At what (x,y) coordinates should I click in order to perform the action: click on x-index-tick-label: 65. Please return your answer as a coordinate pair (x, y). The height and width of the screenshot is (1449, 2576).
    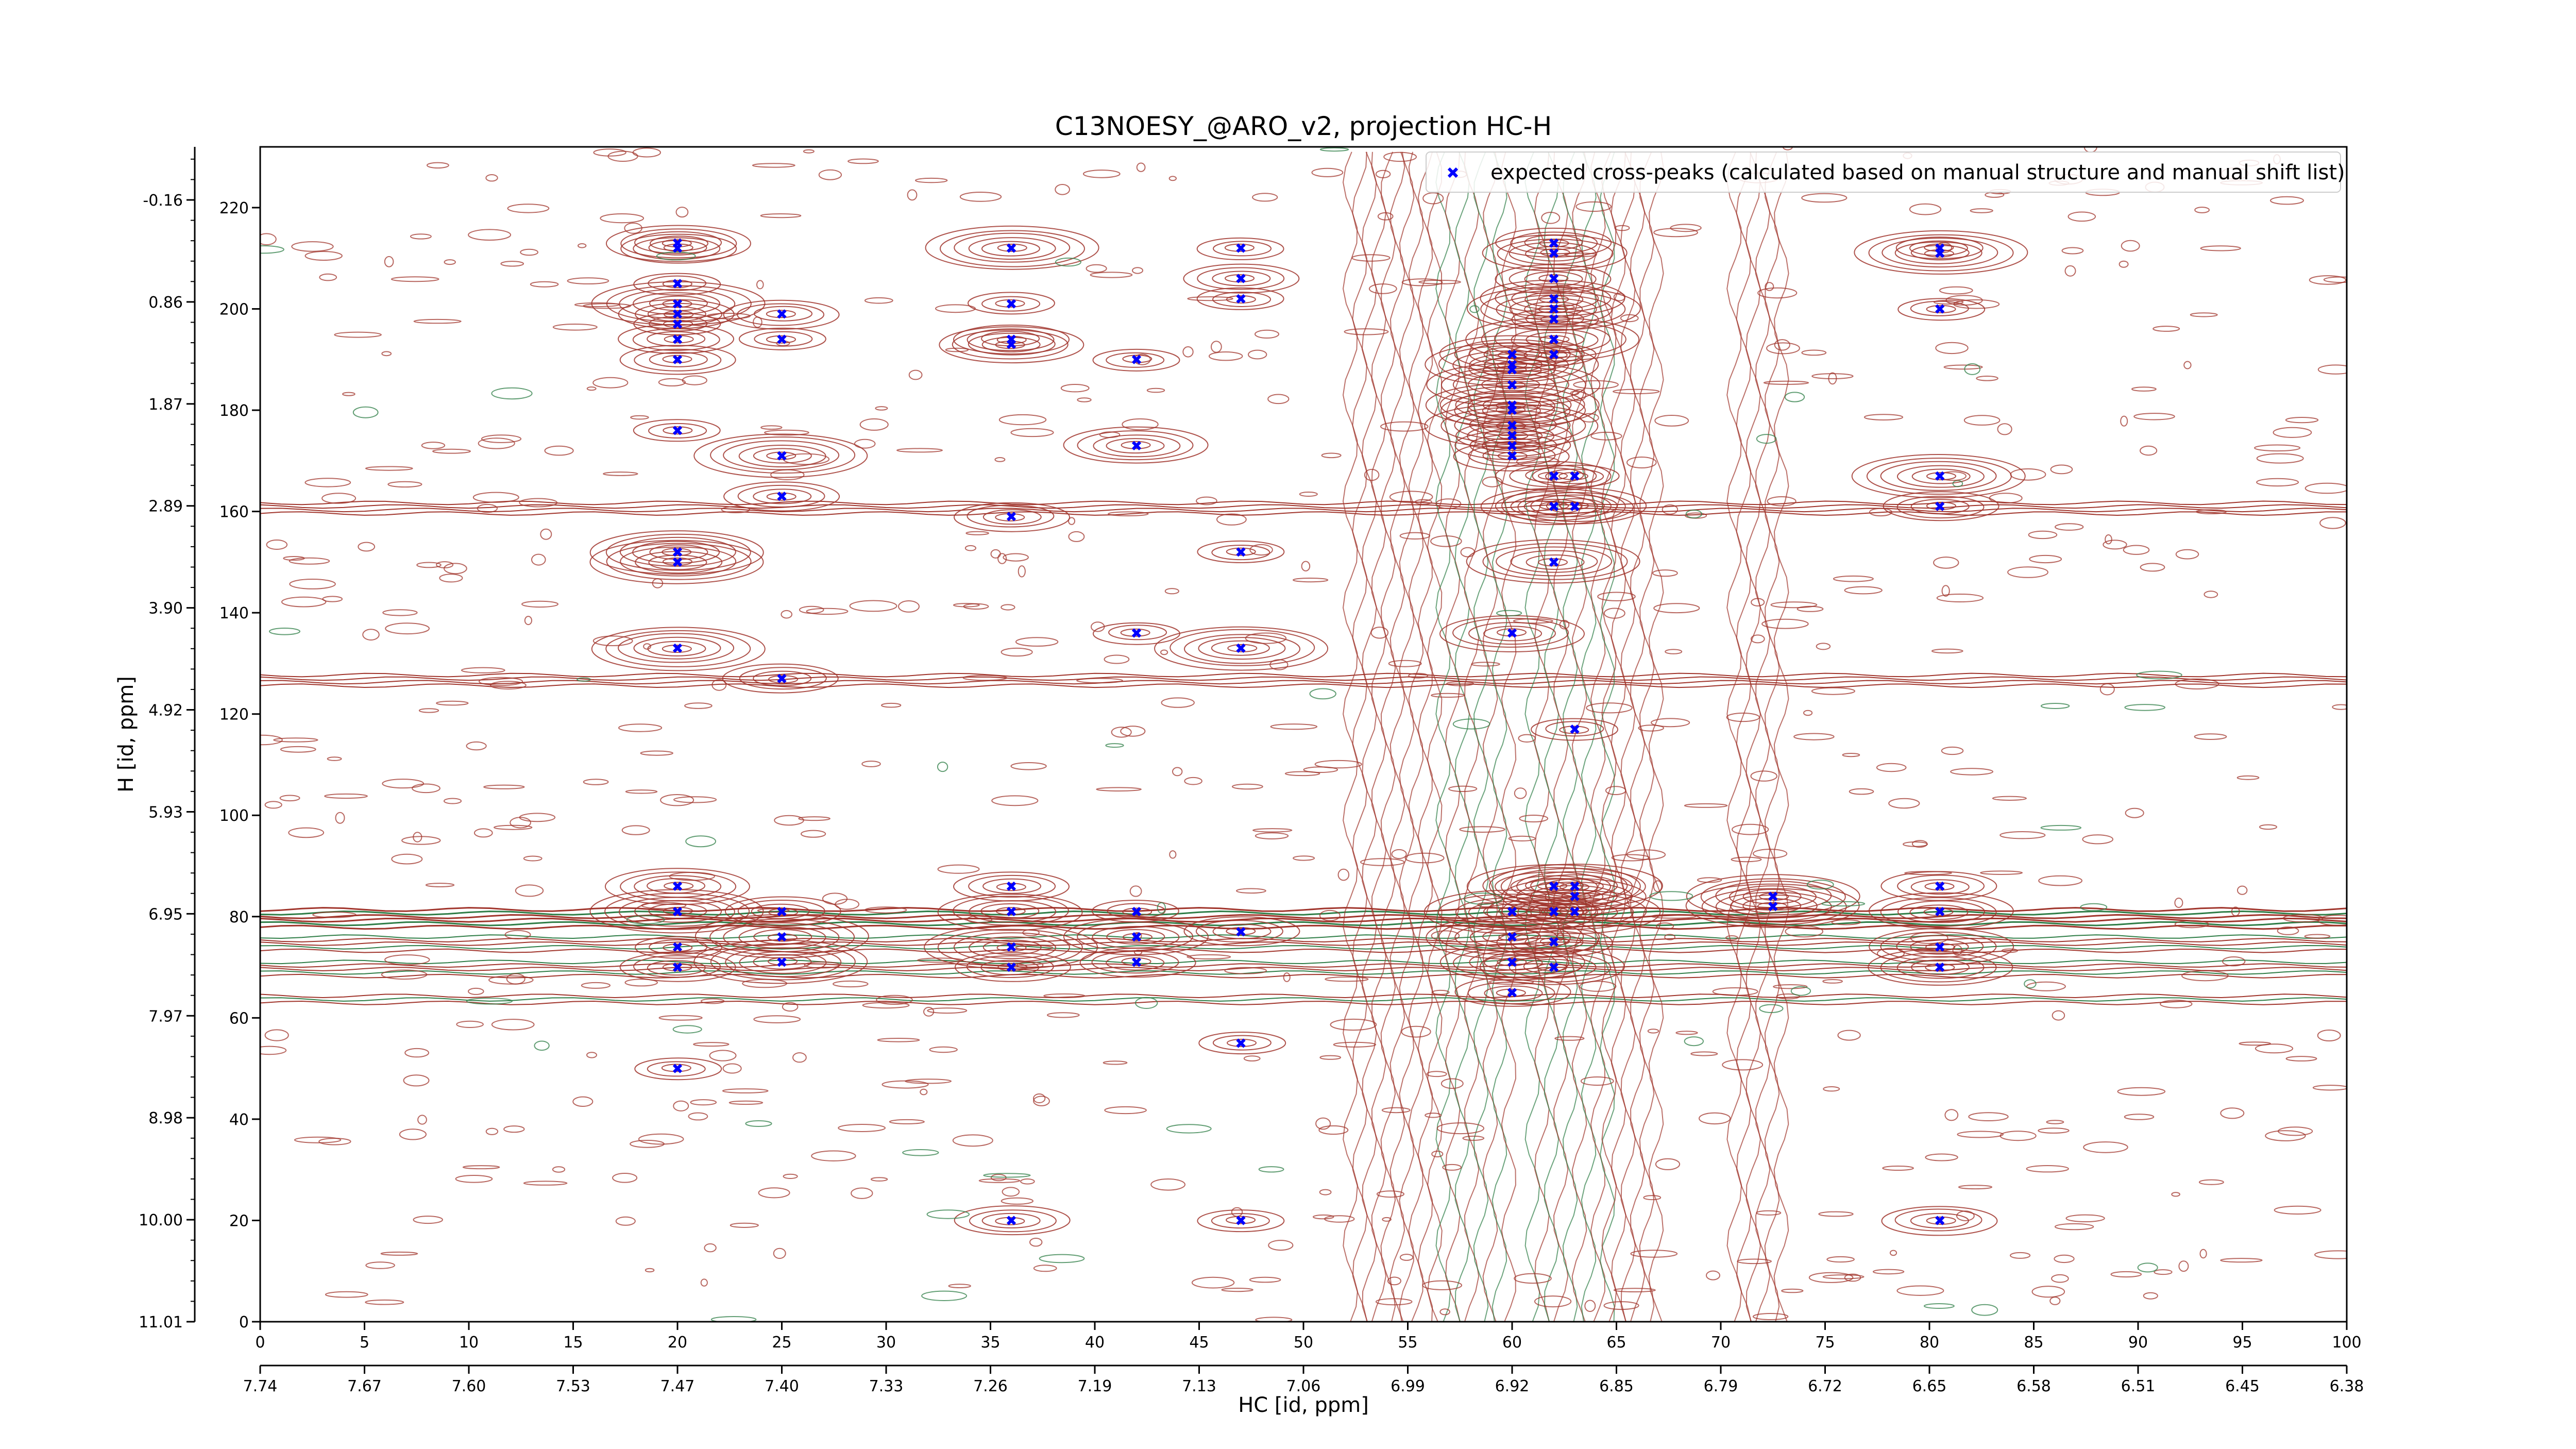
    Looking at the image, I should click on (1616, 1343).